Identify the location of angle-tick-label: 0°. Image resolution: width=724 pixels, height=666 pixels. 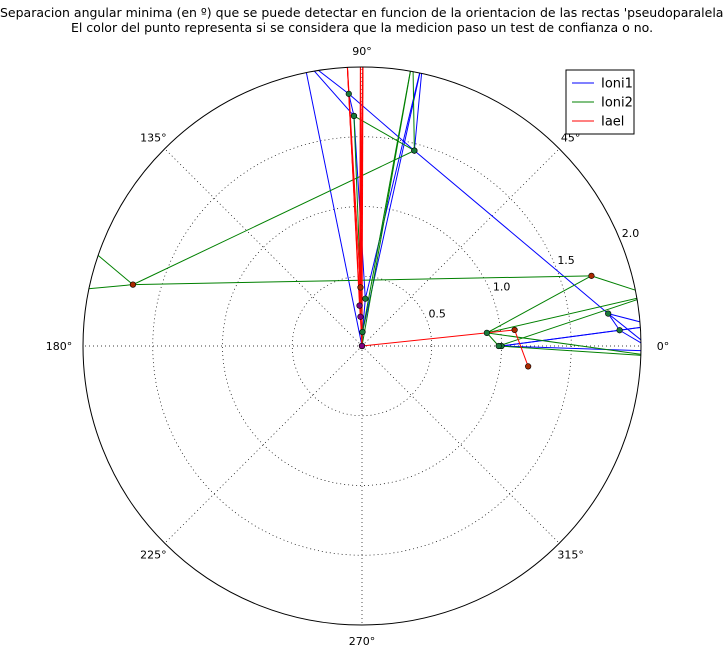
(663, 346).